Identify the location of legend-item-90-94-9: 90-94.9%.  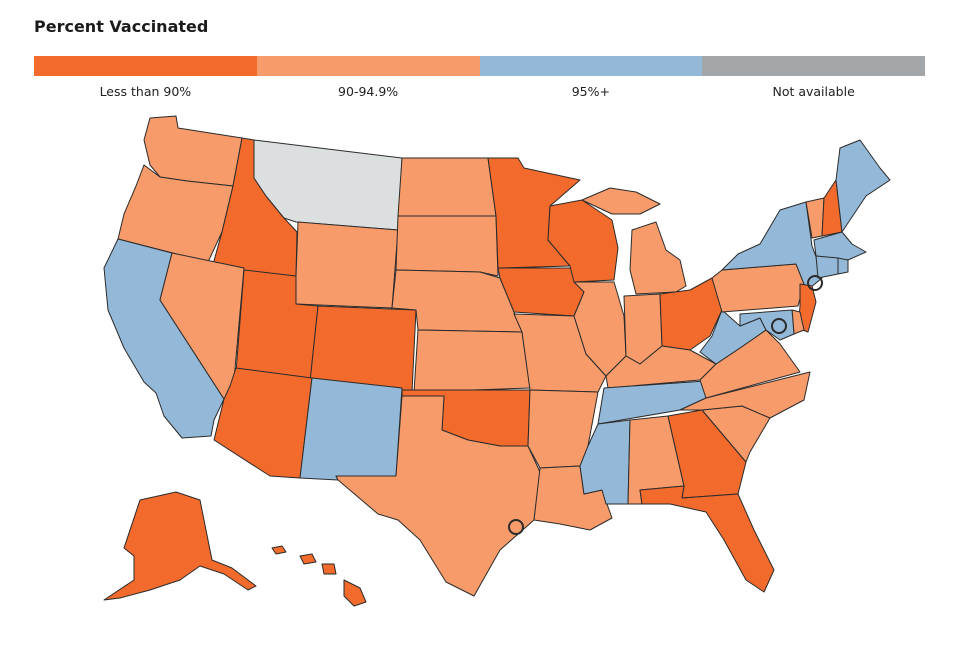
(368, 81).